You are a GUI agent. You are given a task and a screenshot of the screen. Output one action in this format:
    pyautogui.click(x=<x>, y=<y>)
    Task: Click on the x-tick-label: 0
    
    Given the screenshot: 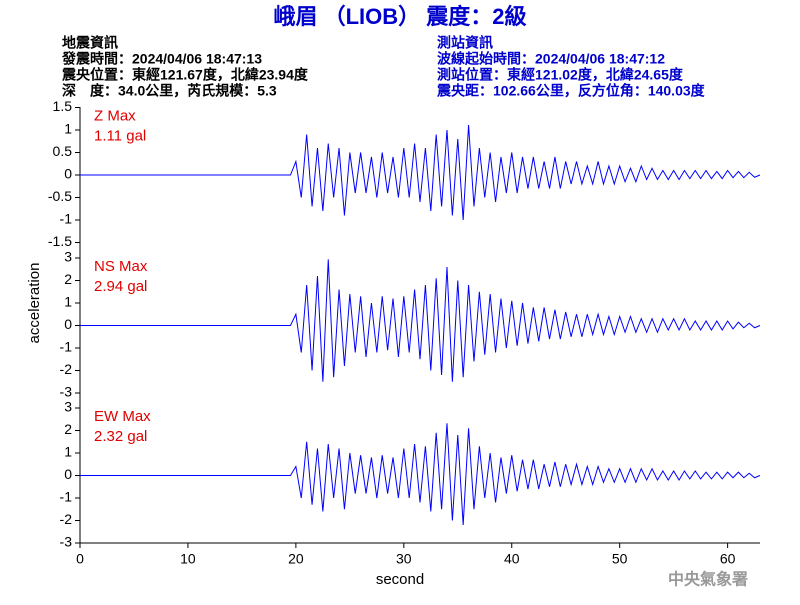 What is the action you would take?
    pyautogui.click(x=80, y=559)
    